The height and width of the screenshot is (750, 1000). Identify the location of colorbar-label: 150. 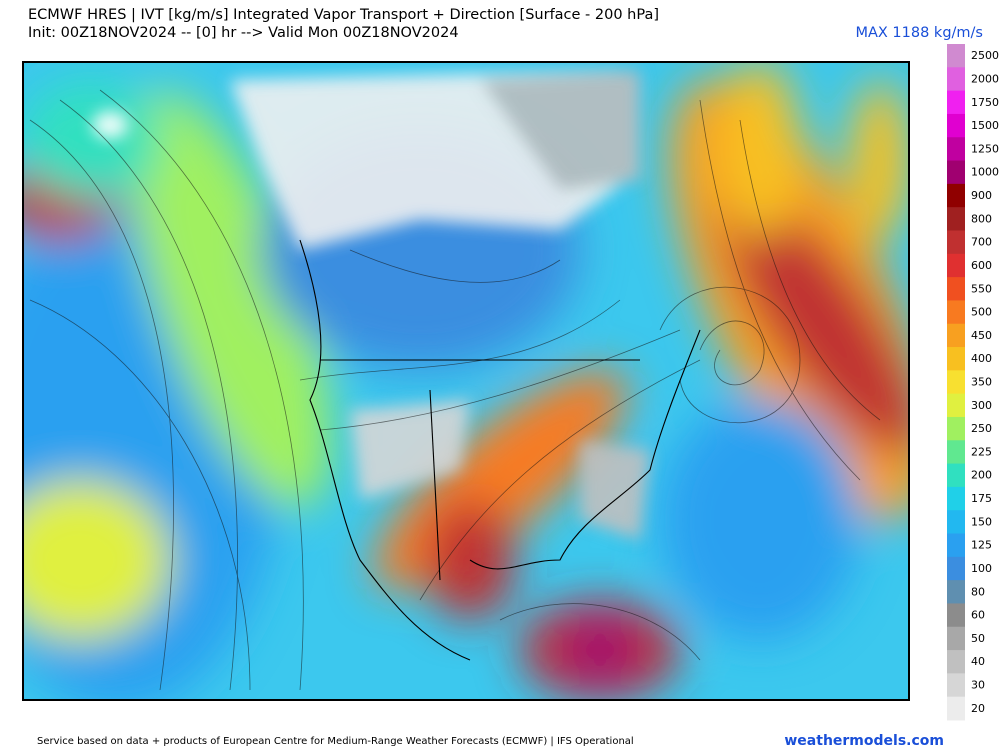
(981, 521).